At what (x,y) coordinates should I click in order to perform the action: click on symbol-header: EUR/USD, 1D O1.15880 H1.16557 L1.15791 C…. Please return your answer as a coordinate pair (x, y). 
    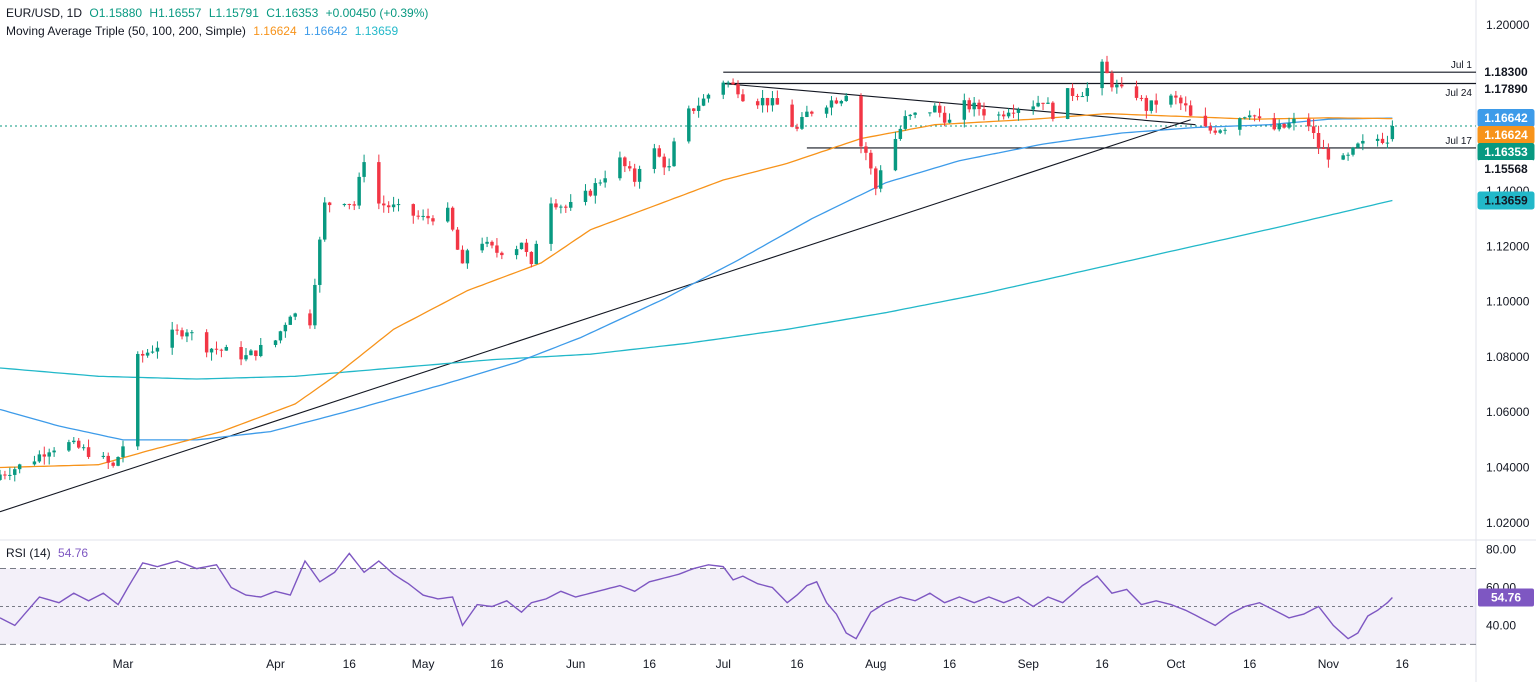
    Looking at the image, I should click on (219, 13).